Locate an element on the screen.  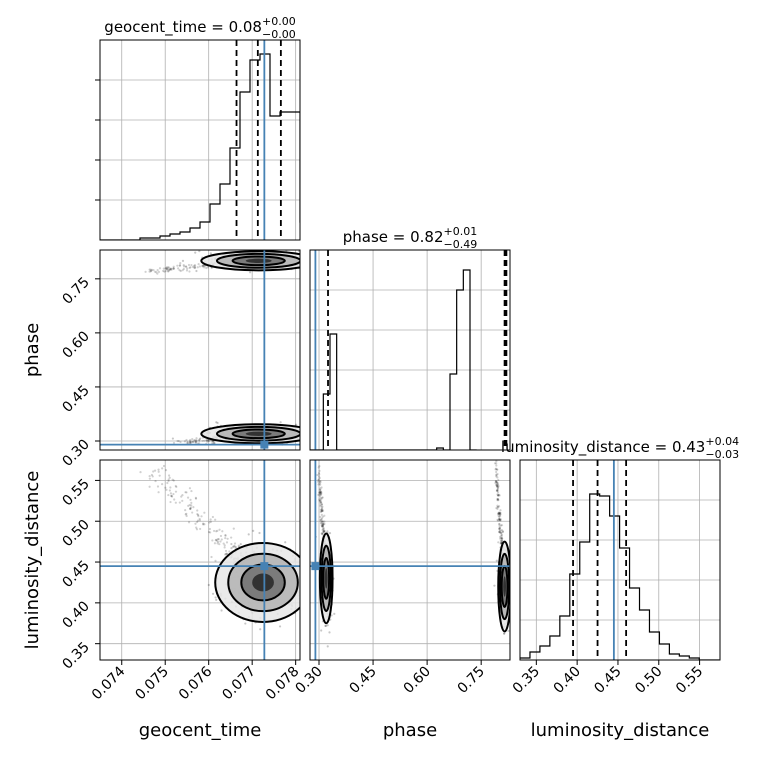
y-axis-label-luminosity_distance: luminosity_distance is located at coordinates (32, 560).